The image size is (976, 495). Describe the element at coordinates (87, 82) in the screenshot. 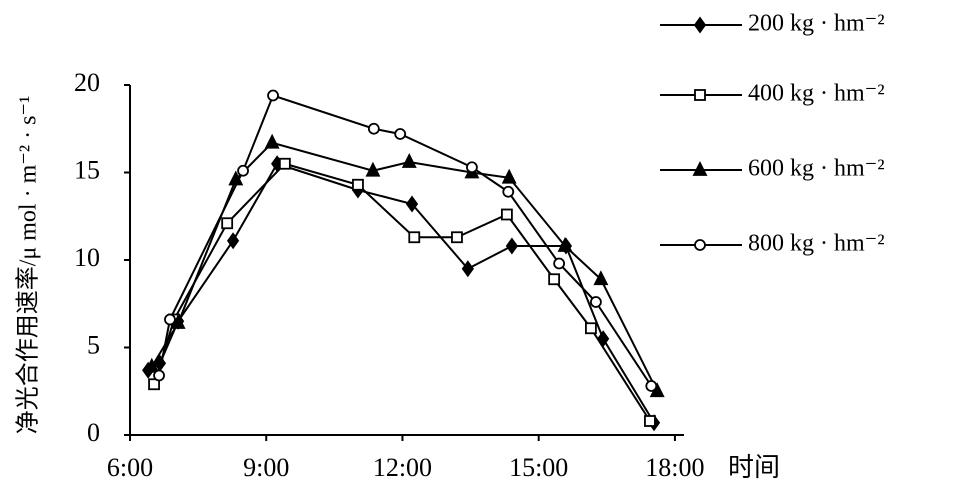

I see `y-tick-label: 20` at that location.